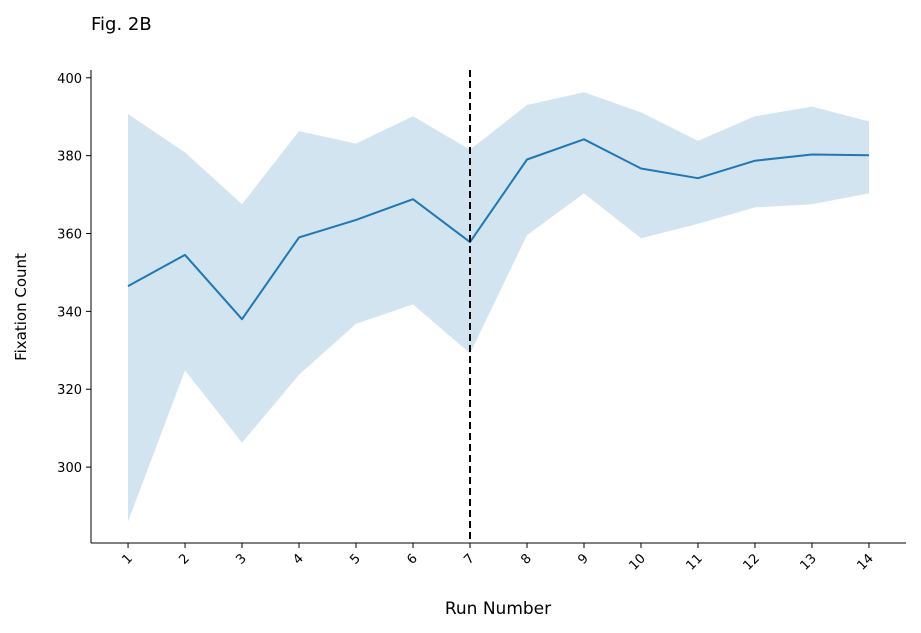 Image resolution: width=921 pixels, height=633 pixels. Describe the element at coordinates (69, 235) in the screenshot. I see `y-tick-label: 360` at that location.